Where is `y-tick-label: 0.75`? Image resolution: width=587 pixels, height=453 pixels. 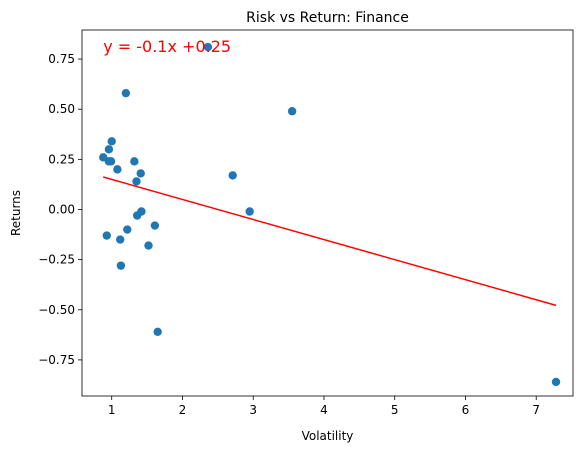 y-tick-label: 0.75 is located at coordinates (61, 59).